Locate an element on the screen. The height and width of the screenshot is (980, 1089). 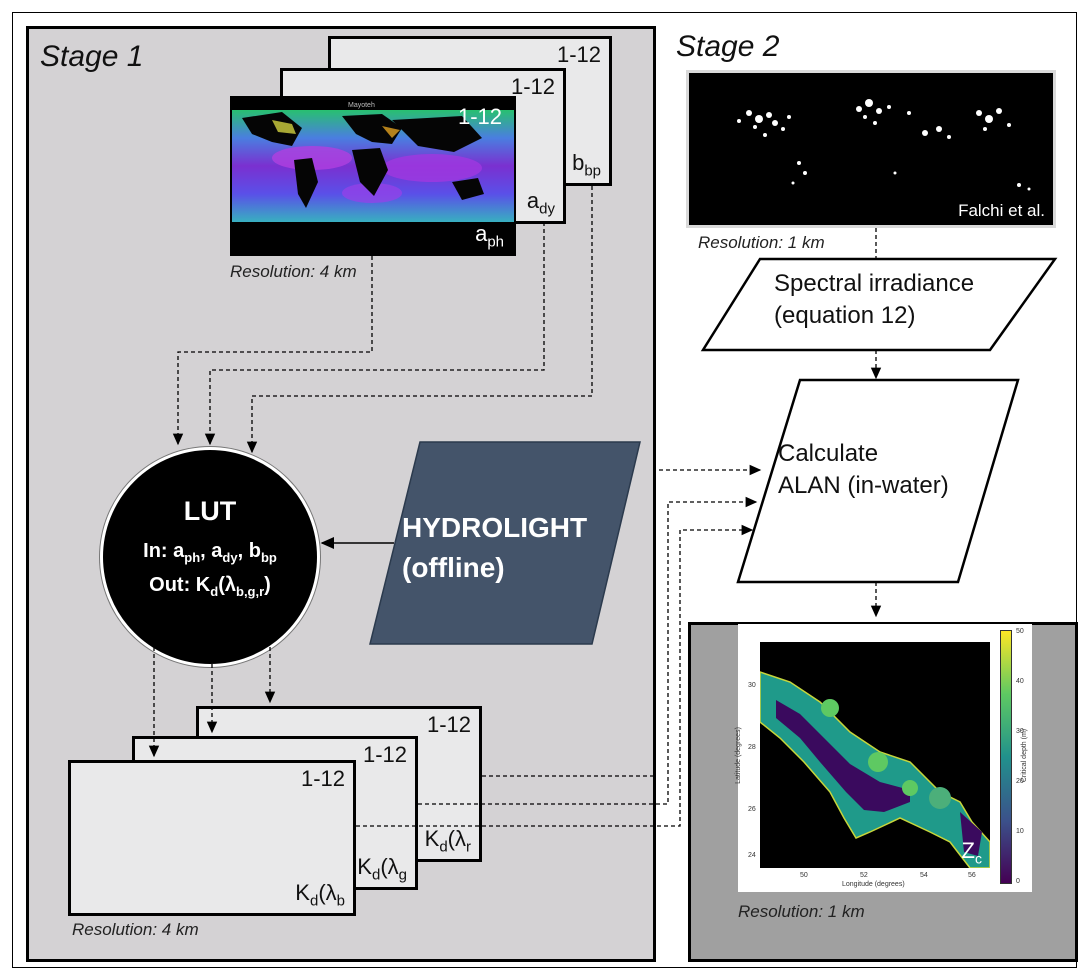
output-resolution: Resolution: 4 km is located at coordinates (135, 929).